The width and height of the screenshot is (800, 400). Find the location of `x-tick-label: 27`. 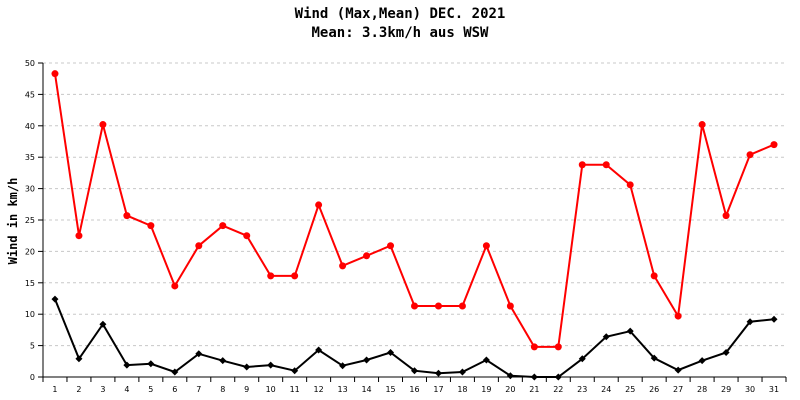

x-tick-label: 27 is located at coordinates (678, 389).